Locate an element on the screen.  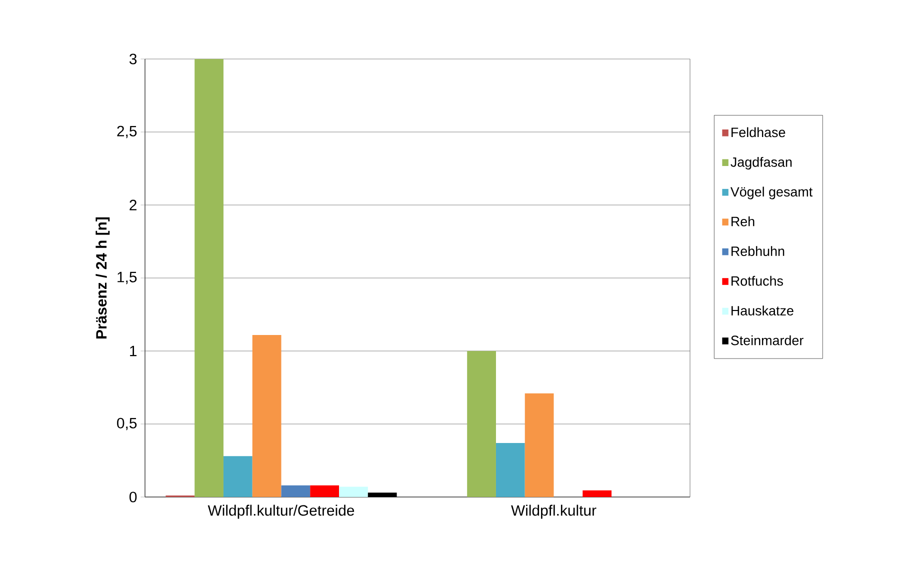
y-tick-label: 3 is located at coordinates (133, 59).